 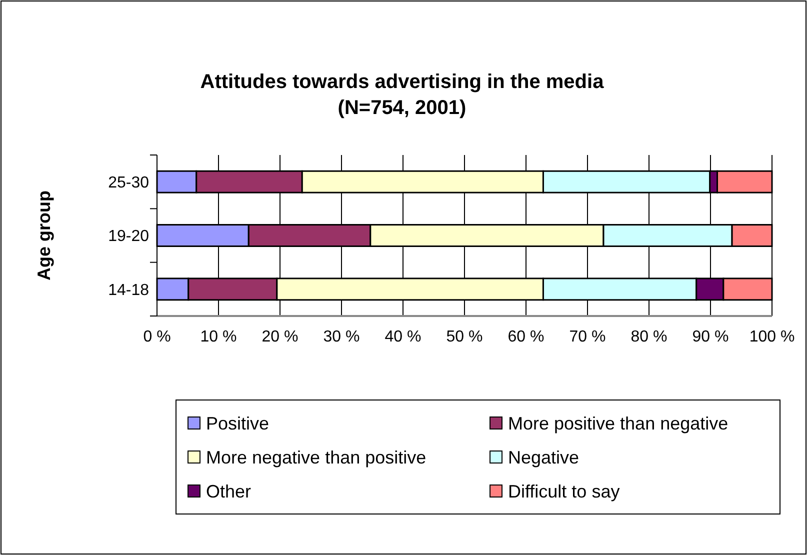 I want to click on legend-label: Positive, so click(x=238, y=423).